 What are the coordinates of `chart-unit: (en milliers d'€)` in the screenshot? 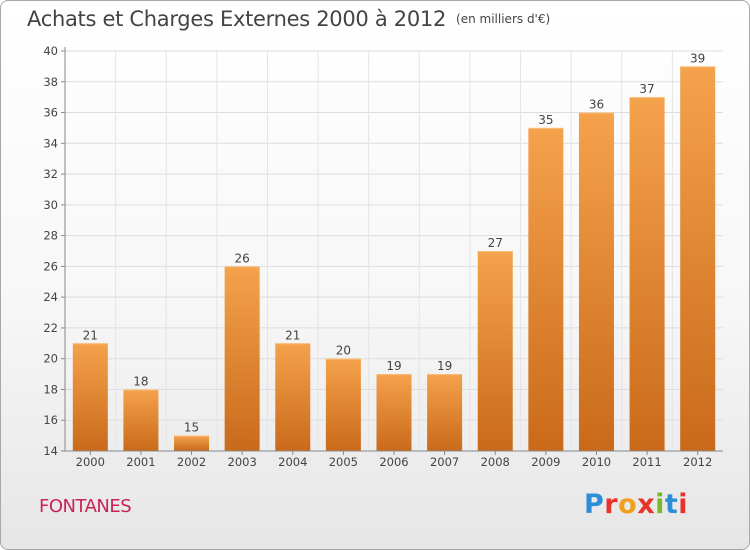 It's located at (503, 19).